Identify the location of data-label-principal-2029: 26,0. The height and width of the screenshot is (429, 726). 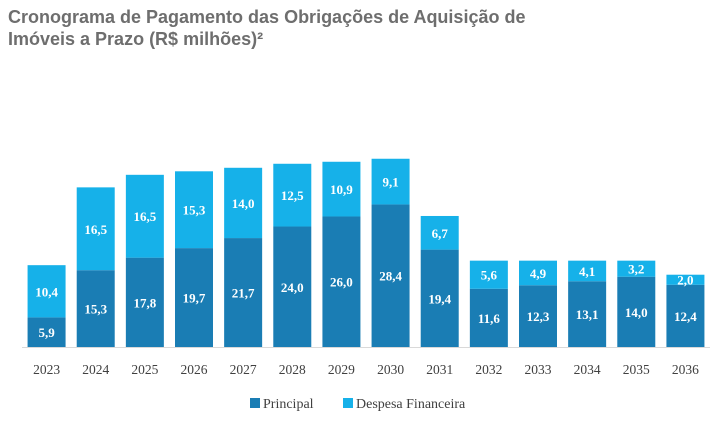
(341, 282).